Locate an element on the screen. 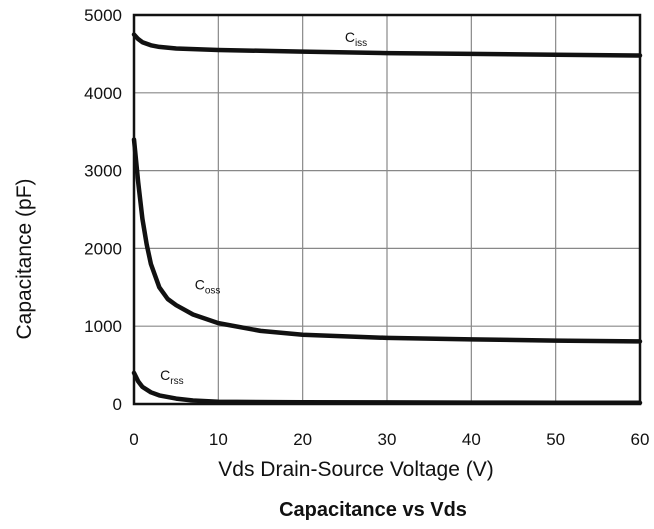 This screenshot has height=529, width=654. x-tick-label: 30 is located at coordinates (387, 439).